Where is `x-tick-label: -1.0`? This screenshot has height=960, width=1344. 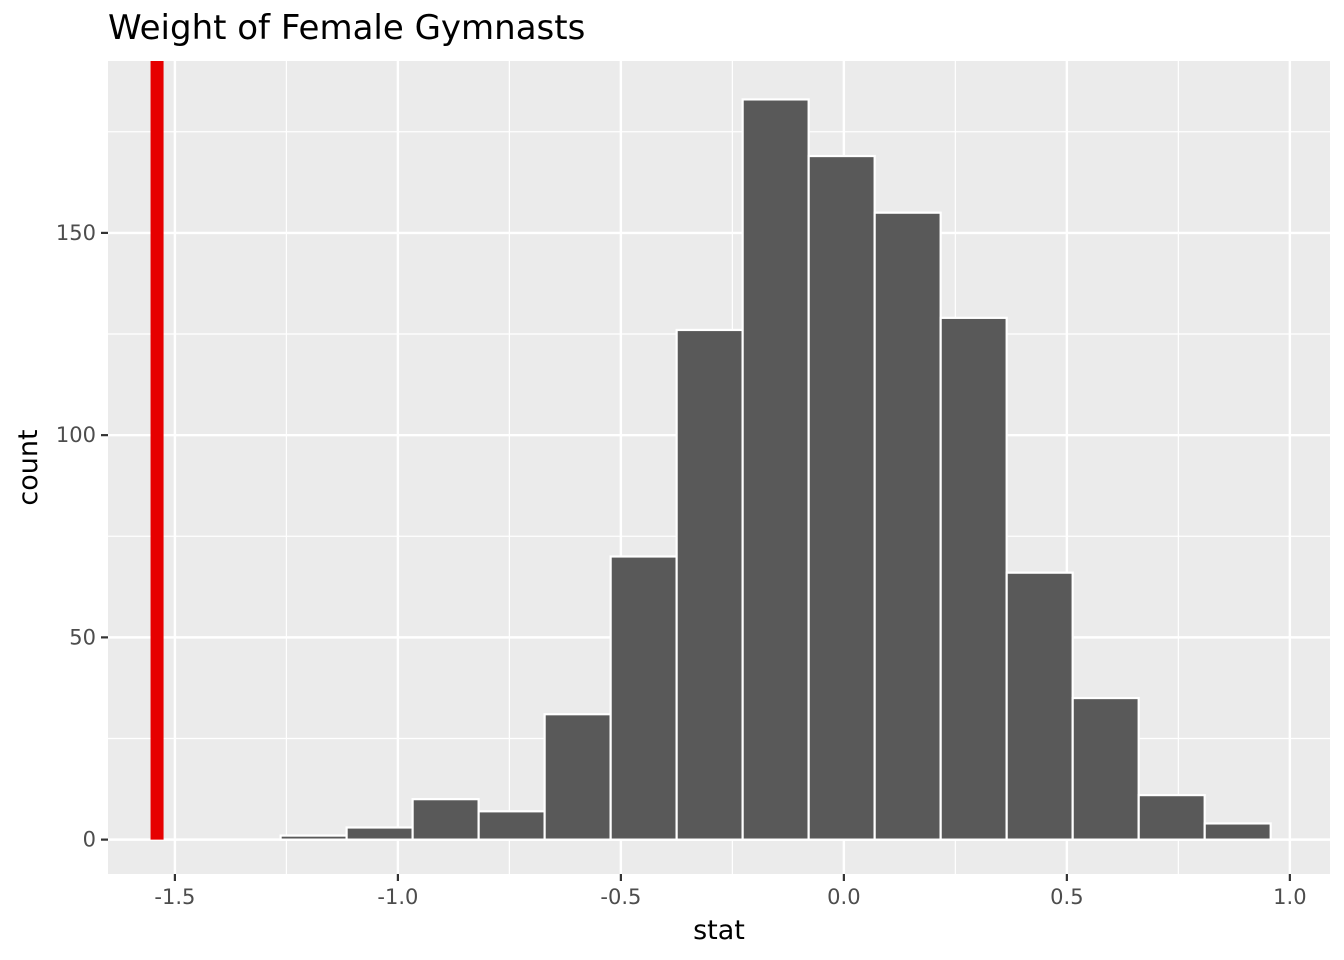
x-tick-label: -1.0 is located at coordinates (397, 897).